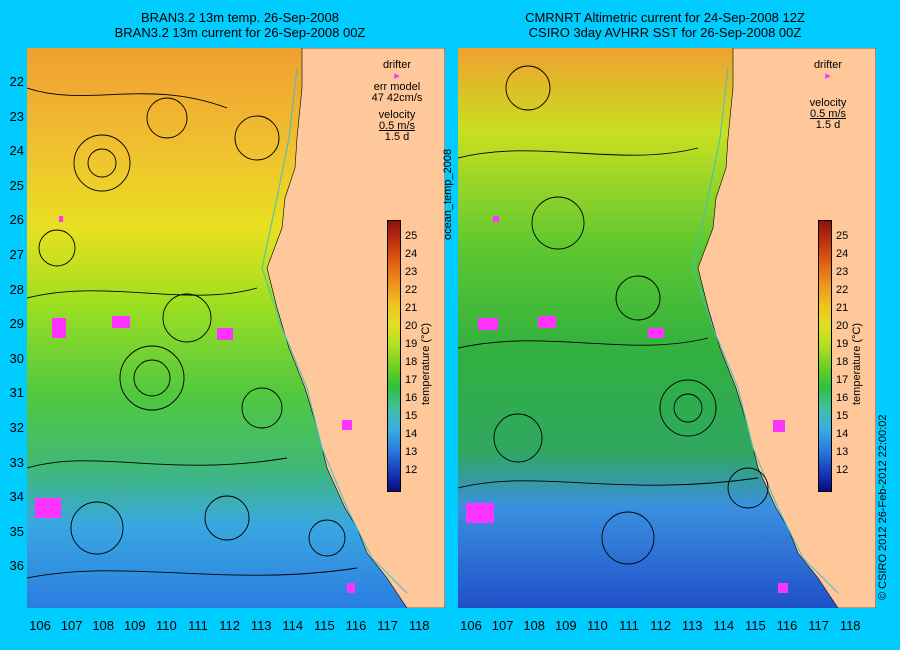  What do you see at coordinates (883, 507) in the screenshot?
I see `copyright-side-label: © CSIRO 2012 26-Feb-2012 22:00:02` at bounding box center [883, 507].